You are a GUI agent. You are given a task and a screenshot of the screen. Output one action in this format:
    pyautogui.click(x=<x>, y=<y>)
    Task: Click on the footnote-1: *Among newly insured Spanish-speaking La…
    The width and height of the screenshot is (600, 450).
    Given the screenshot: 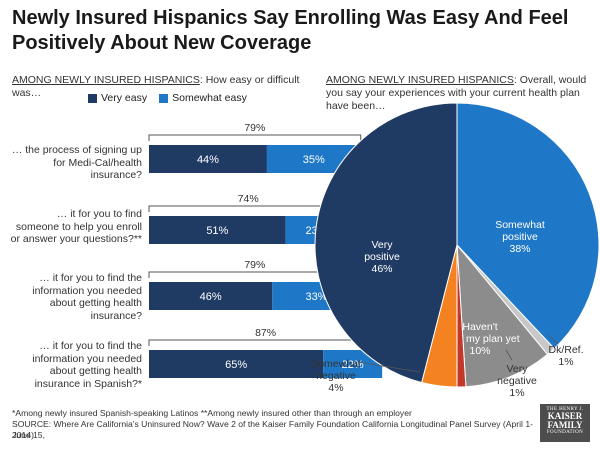 What is the action you would take?
    pyautogui.click(x=212, y=413)
    